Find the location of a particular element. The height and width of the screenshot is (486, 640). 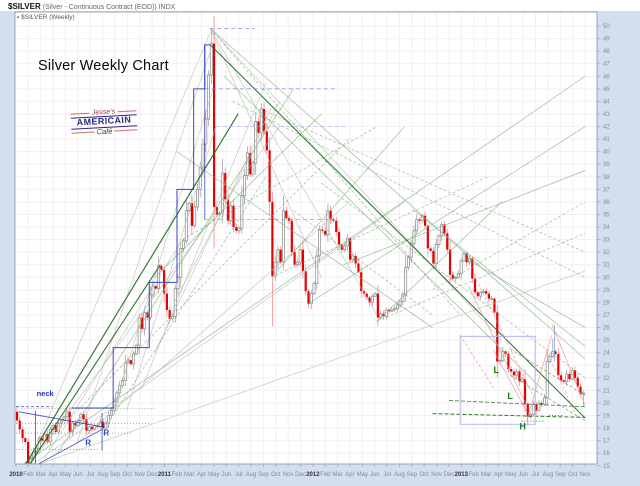

svg-text: 35 is located at coordinates (606, 215).